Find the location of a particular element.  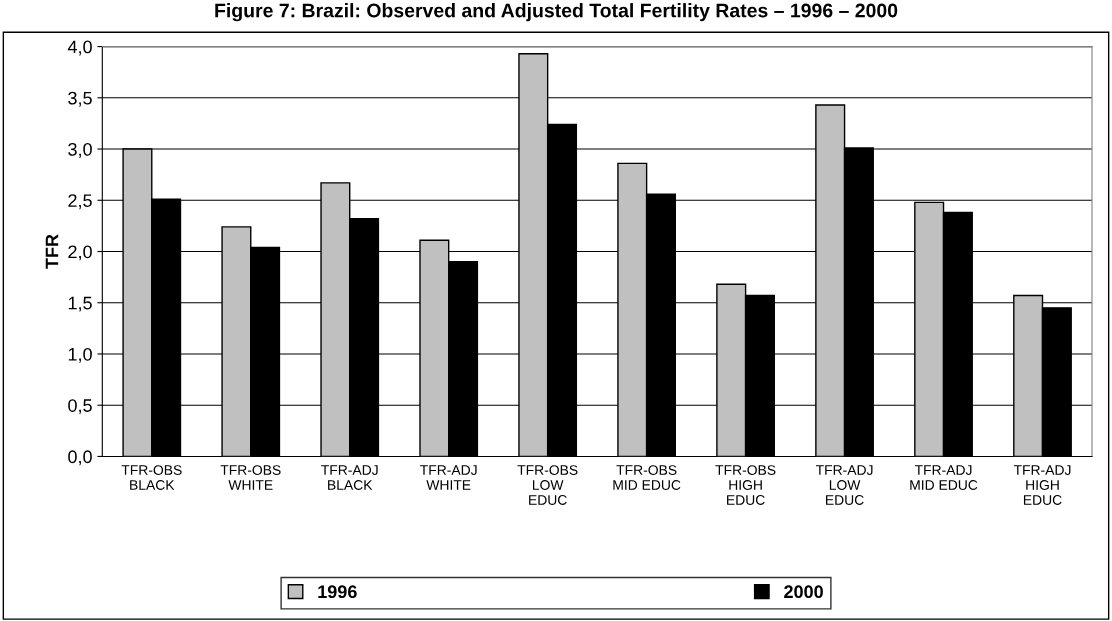

y-tick-label: 1,0 is located at coordinates (80, 355).